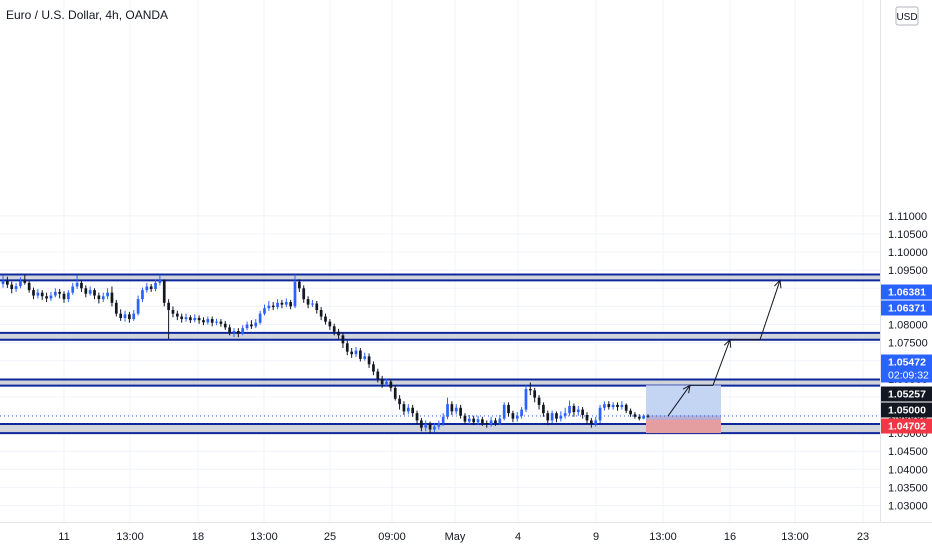 This screenshot has height=550, width=932. What do you see at coordinates (683, 409) in the screenshot?
I see `long-position-tool` at bounding box center [683, 409].